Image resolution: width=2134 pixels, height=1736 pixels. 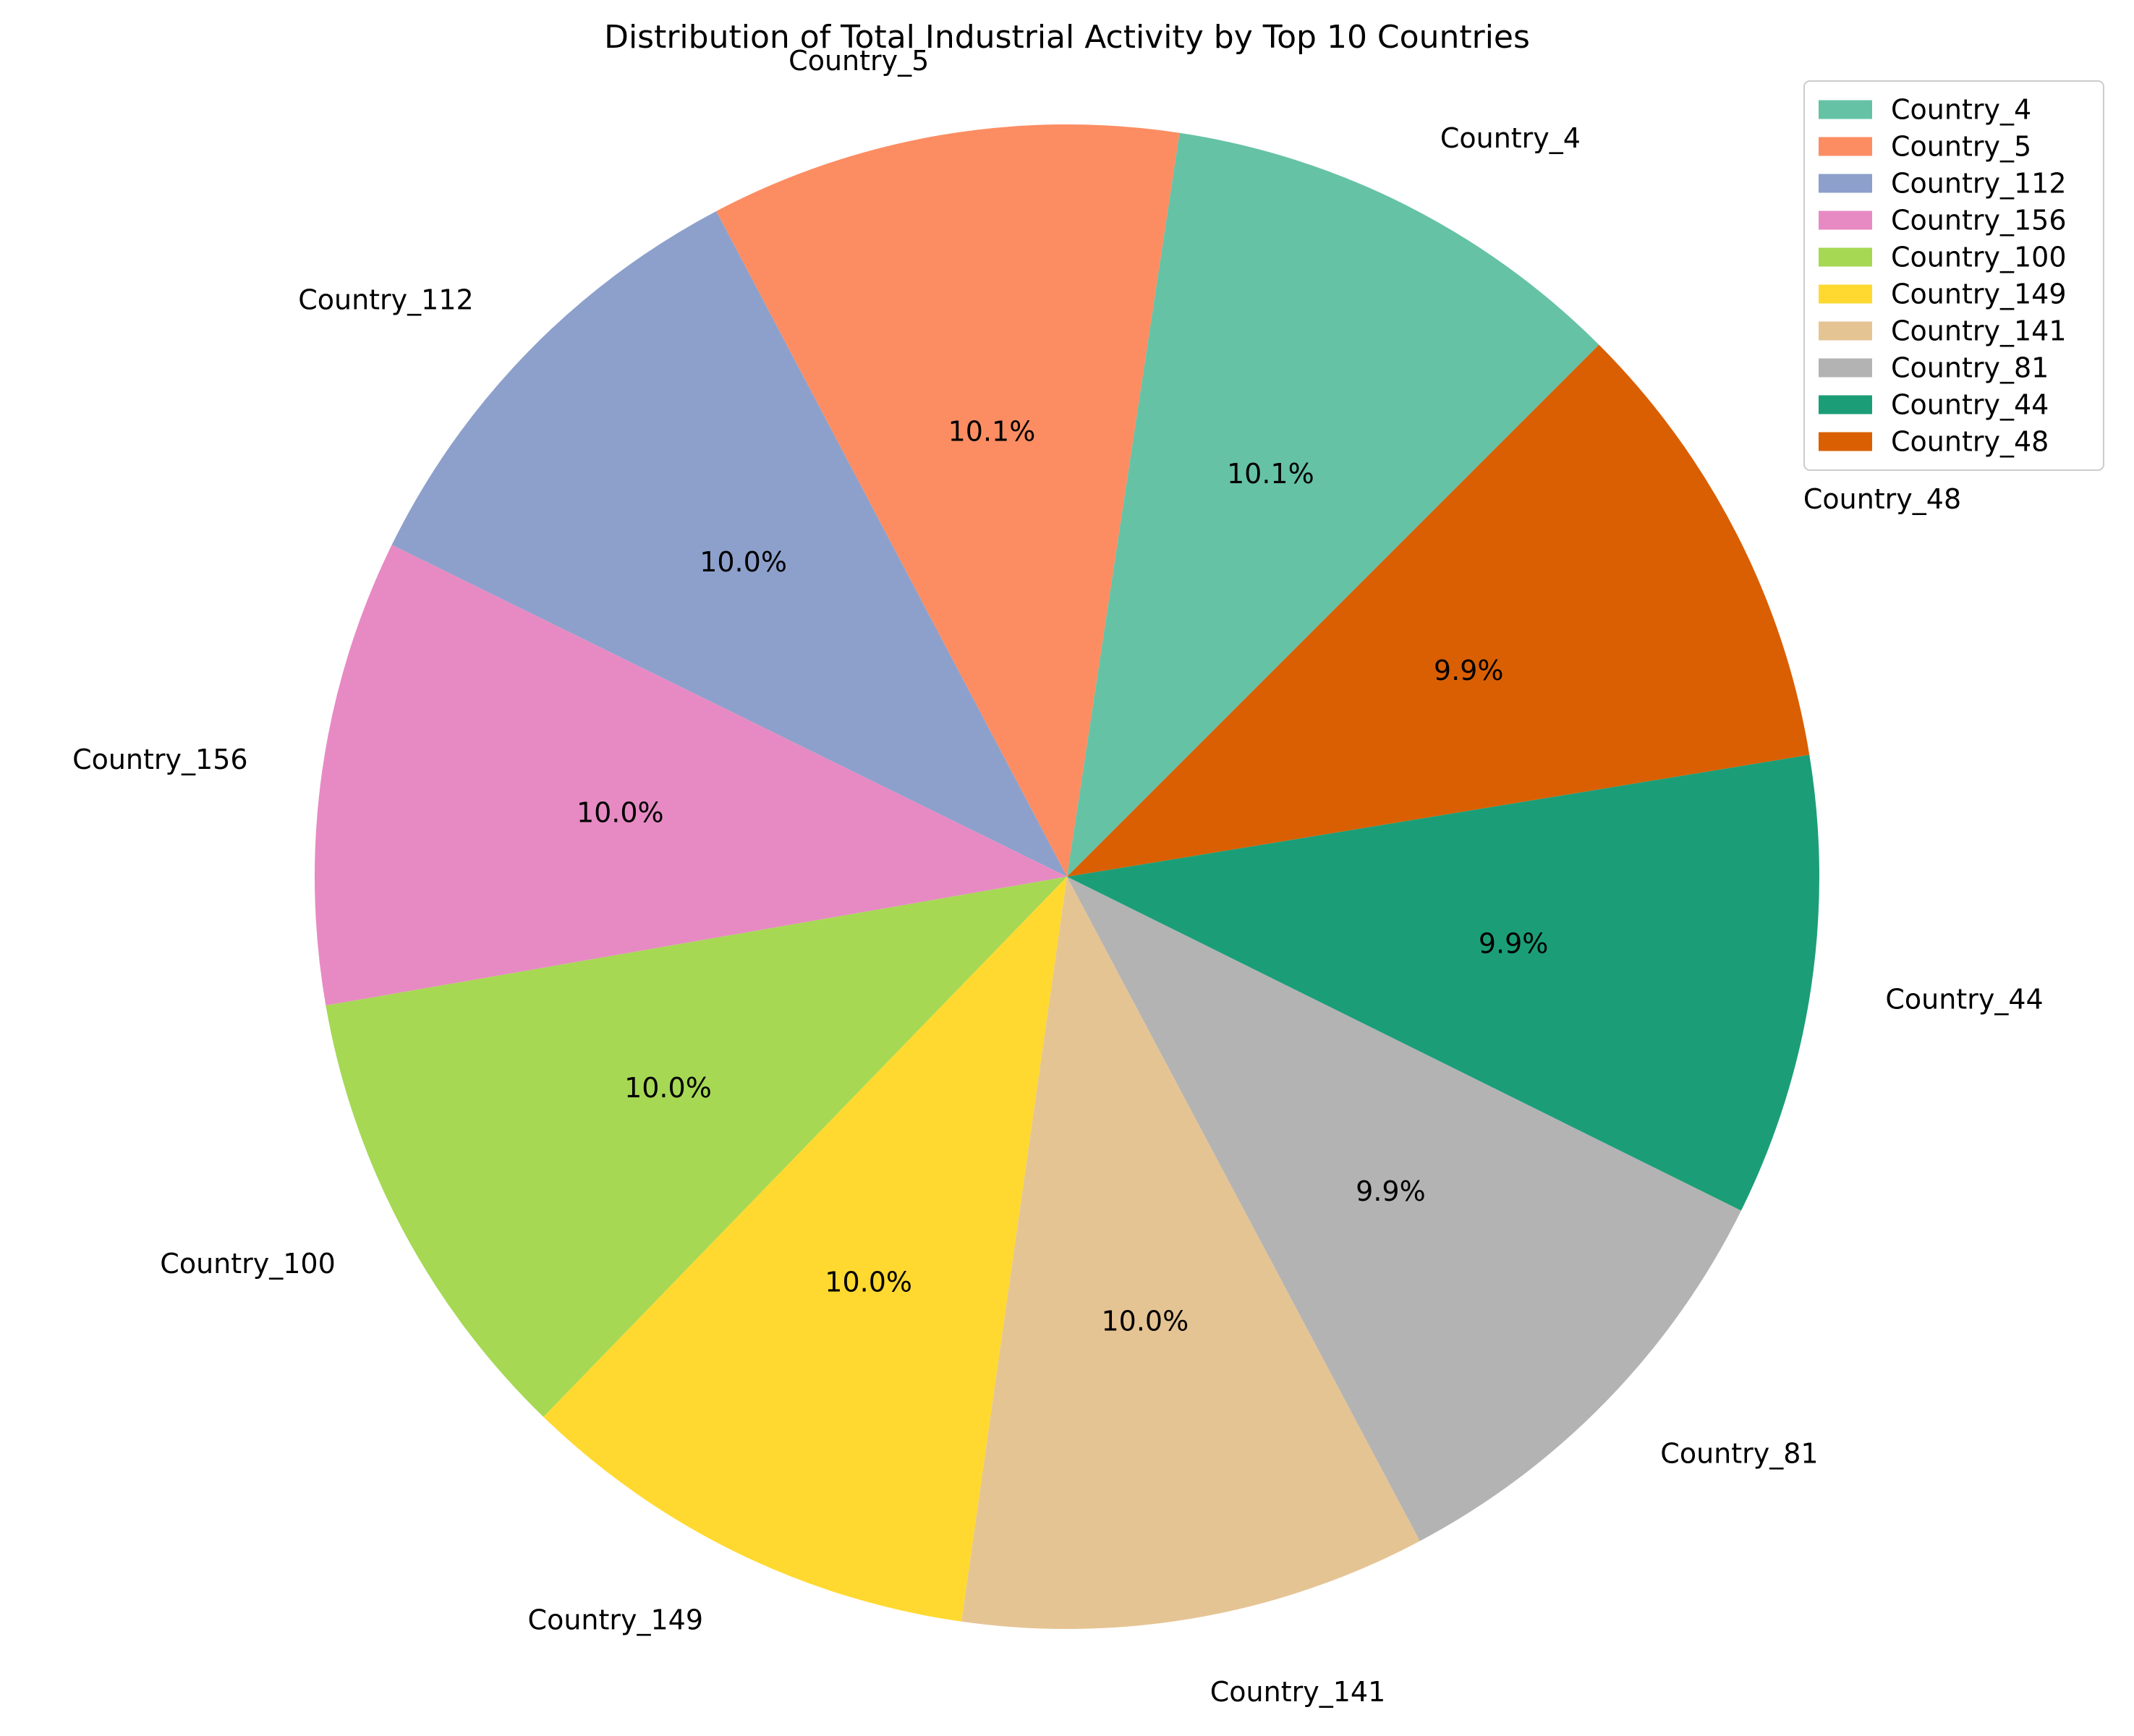 I want to click on legend-label-country-112: Country_112, so click(x=1979, y=184).